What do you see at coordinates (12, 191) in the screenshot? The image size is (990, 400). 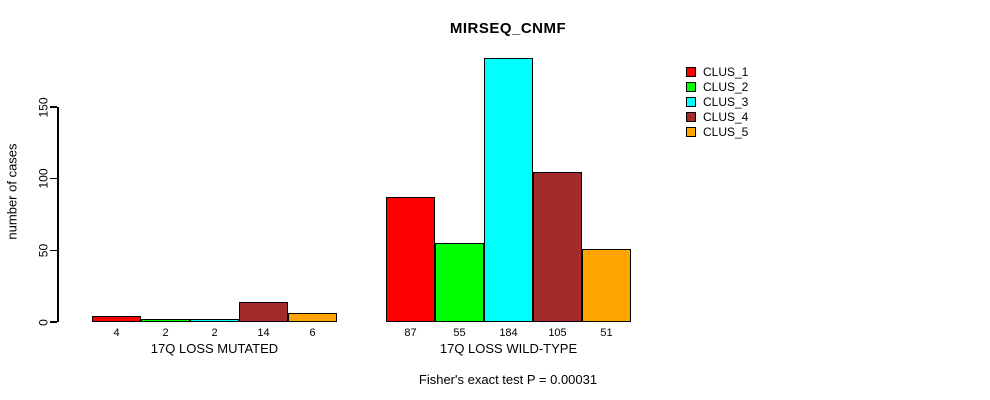 I see `y-axis-label: number of cases` at bounding box center [12, 191].